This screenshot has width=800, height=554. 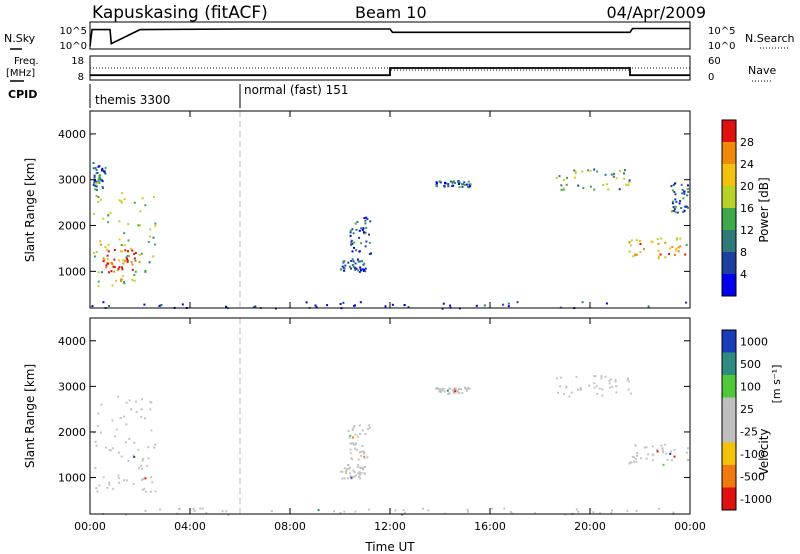 I want to click on velocity-scale-unit: [m s⁻¹], so click(x=776, y=384).